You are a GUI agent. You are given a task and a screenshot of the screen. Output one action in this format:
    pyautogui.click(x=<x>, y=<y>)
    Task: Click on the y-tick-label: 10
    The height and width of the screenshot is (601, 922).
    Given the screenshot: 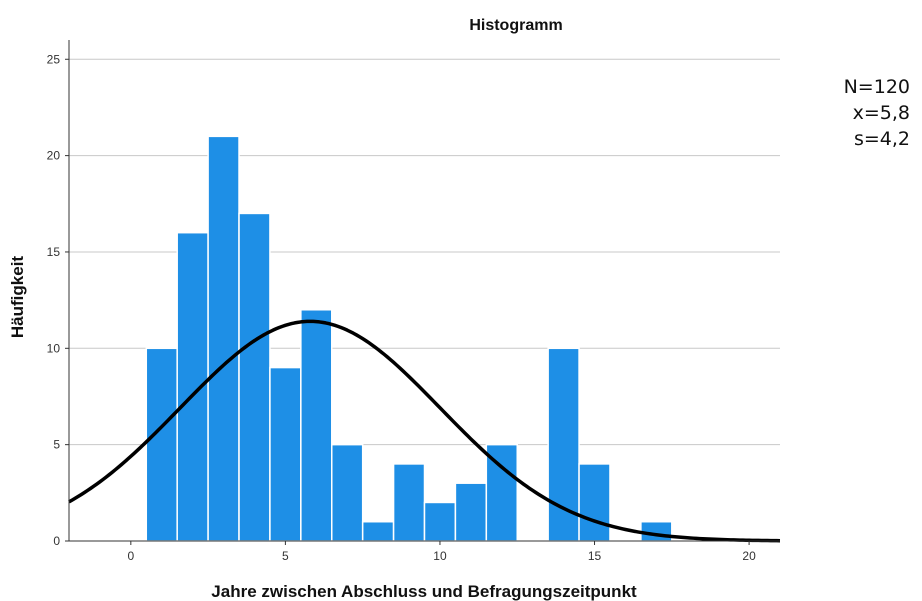 What is the action you would take?
    pyautogui.click(x=54, y=348)
    